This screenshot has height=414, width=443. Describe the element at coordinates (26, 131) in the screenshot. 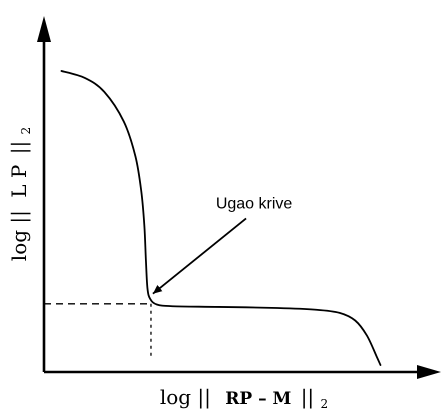

I see `y-axis-label-subscript: 2` at that location.